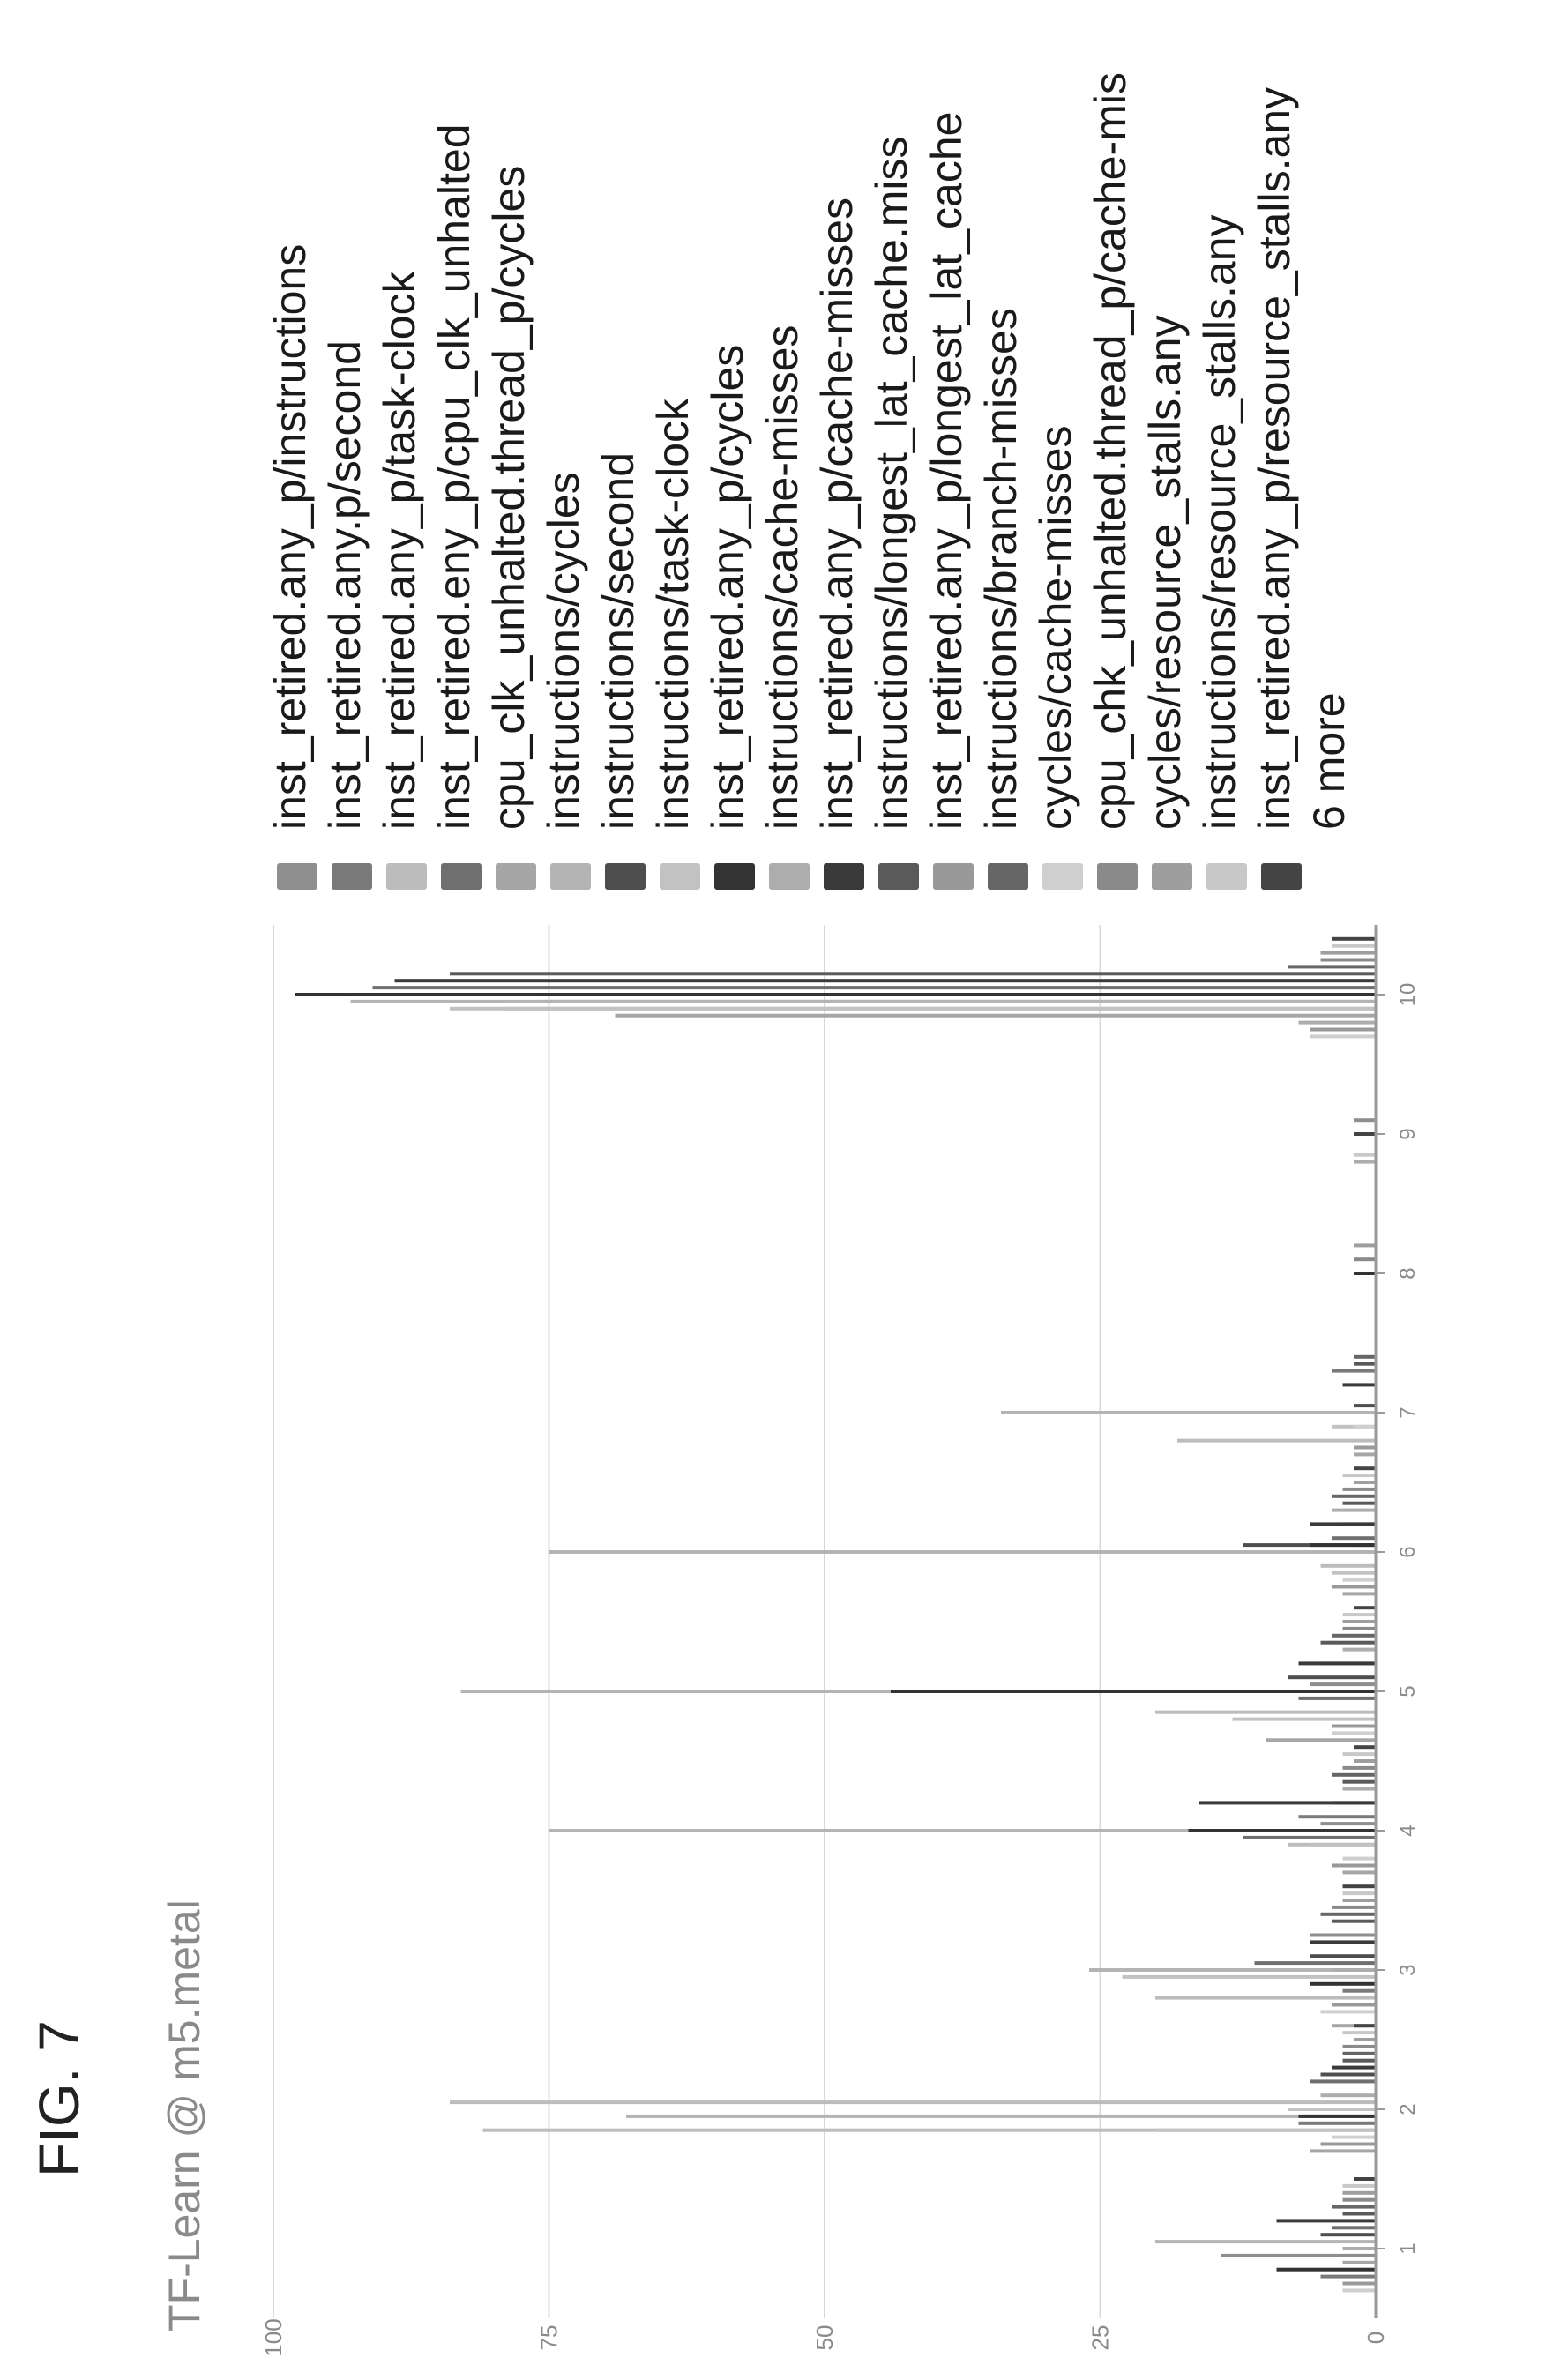 The height and width of the screenshot is (2380, 1568). What do you see at coordinates (1165, 572) in the screenshot?
I see `legend-label: cycles/resource_stalls.any` at bounding box center [1165, 572].